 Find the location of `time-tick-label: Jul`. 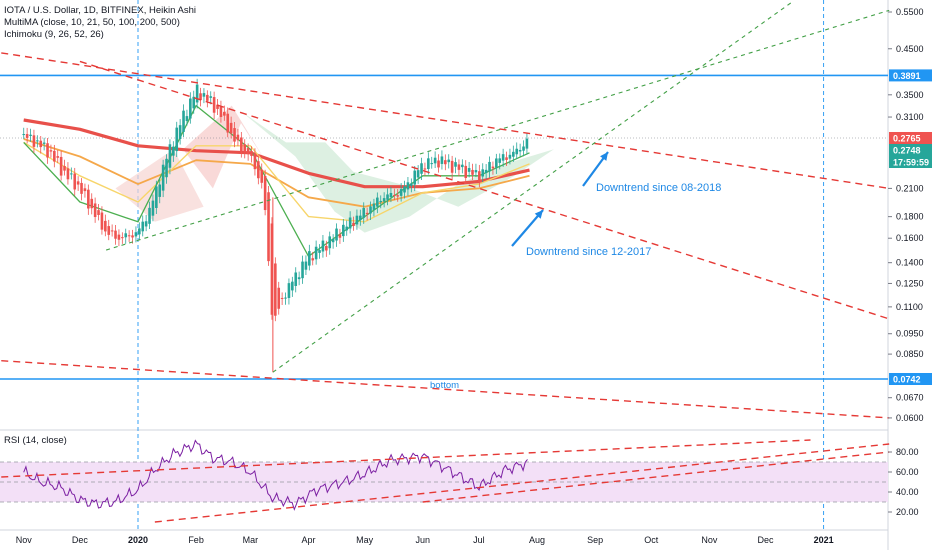

time-tick-label: Jul is located at coordinates (479, 540).